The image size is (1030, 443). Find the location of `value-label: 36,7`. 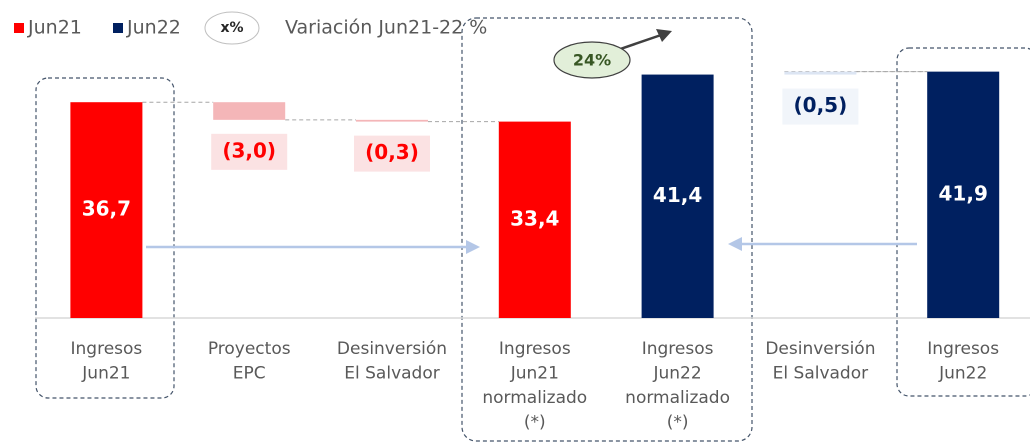

value-label: 36,7 is located at coordinates (106, 209).